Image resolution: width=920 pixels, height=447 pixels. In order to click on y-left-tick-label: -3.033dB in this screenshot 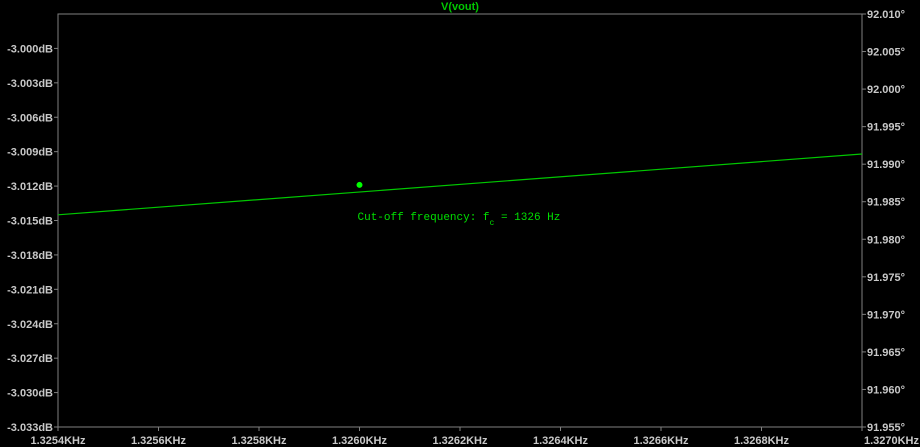, I will do `click(30, 428)`.